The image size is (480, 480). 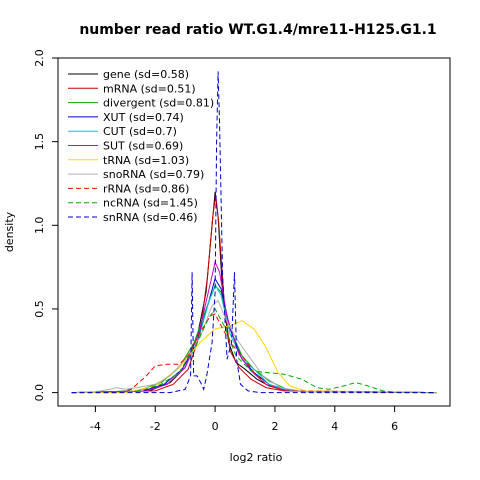 What do you see at coordinates (155, 426) in the screenshot?
I see `x-tick-label: -2` at bounding box center [155, 426].